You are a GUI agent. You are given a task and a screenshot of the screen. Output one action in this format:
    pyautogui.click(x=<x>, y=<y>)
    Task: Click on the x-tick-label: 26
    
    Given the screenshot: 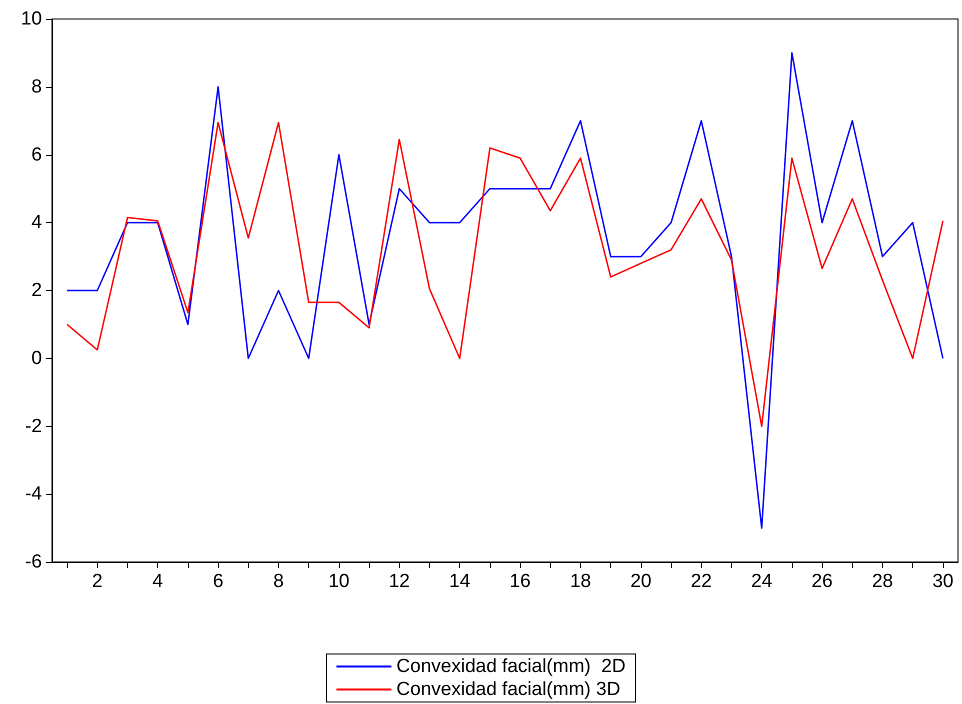 What is the action you would take?
    pyautogui.click(x=822, y=581)
    